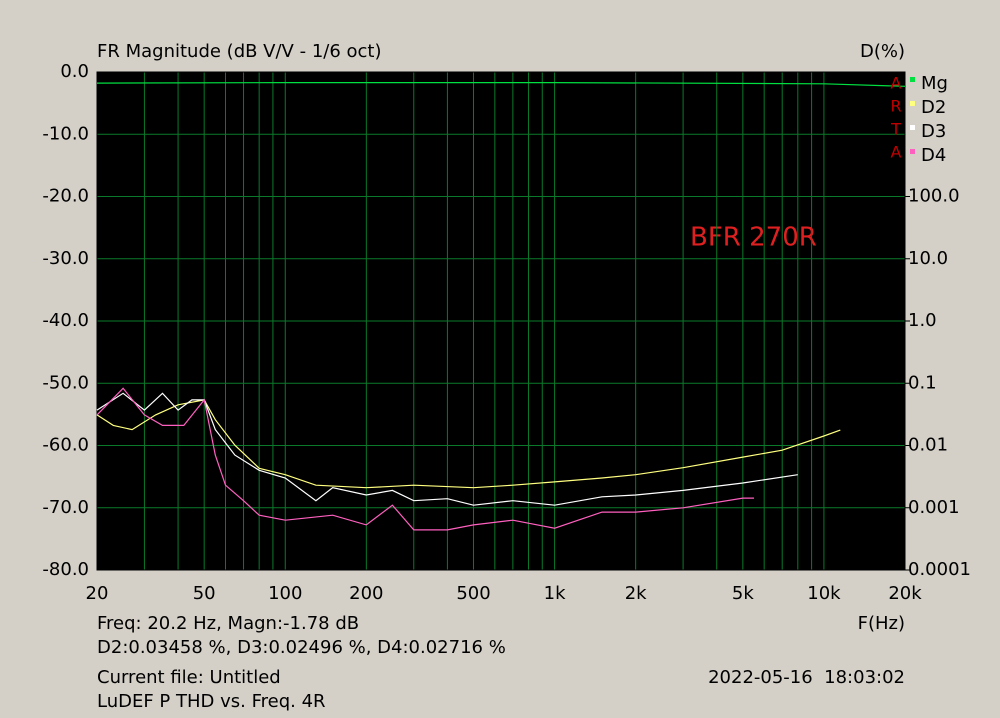 The height and width of the screenshot is (718, 1000). I want to click on y2-tick-label: 0.001, so click(934, 507).